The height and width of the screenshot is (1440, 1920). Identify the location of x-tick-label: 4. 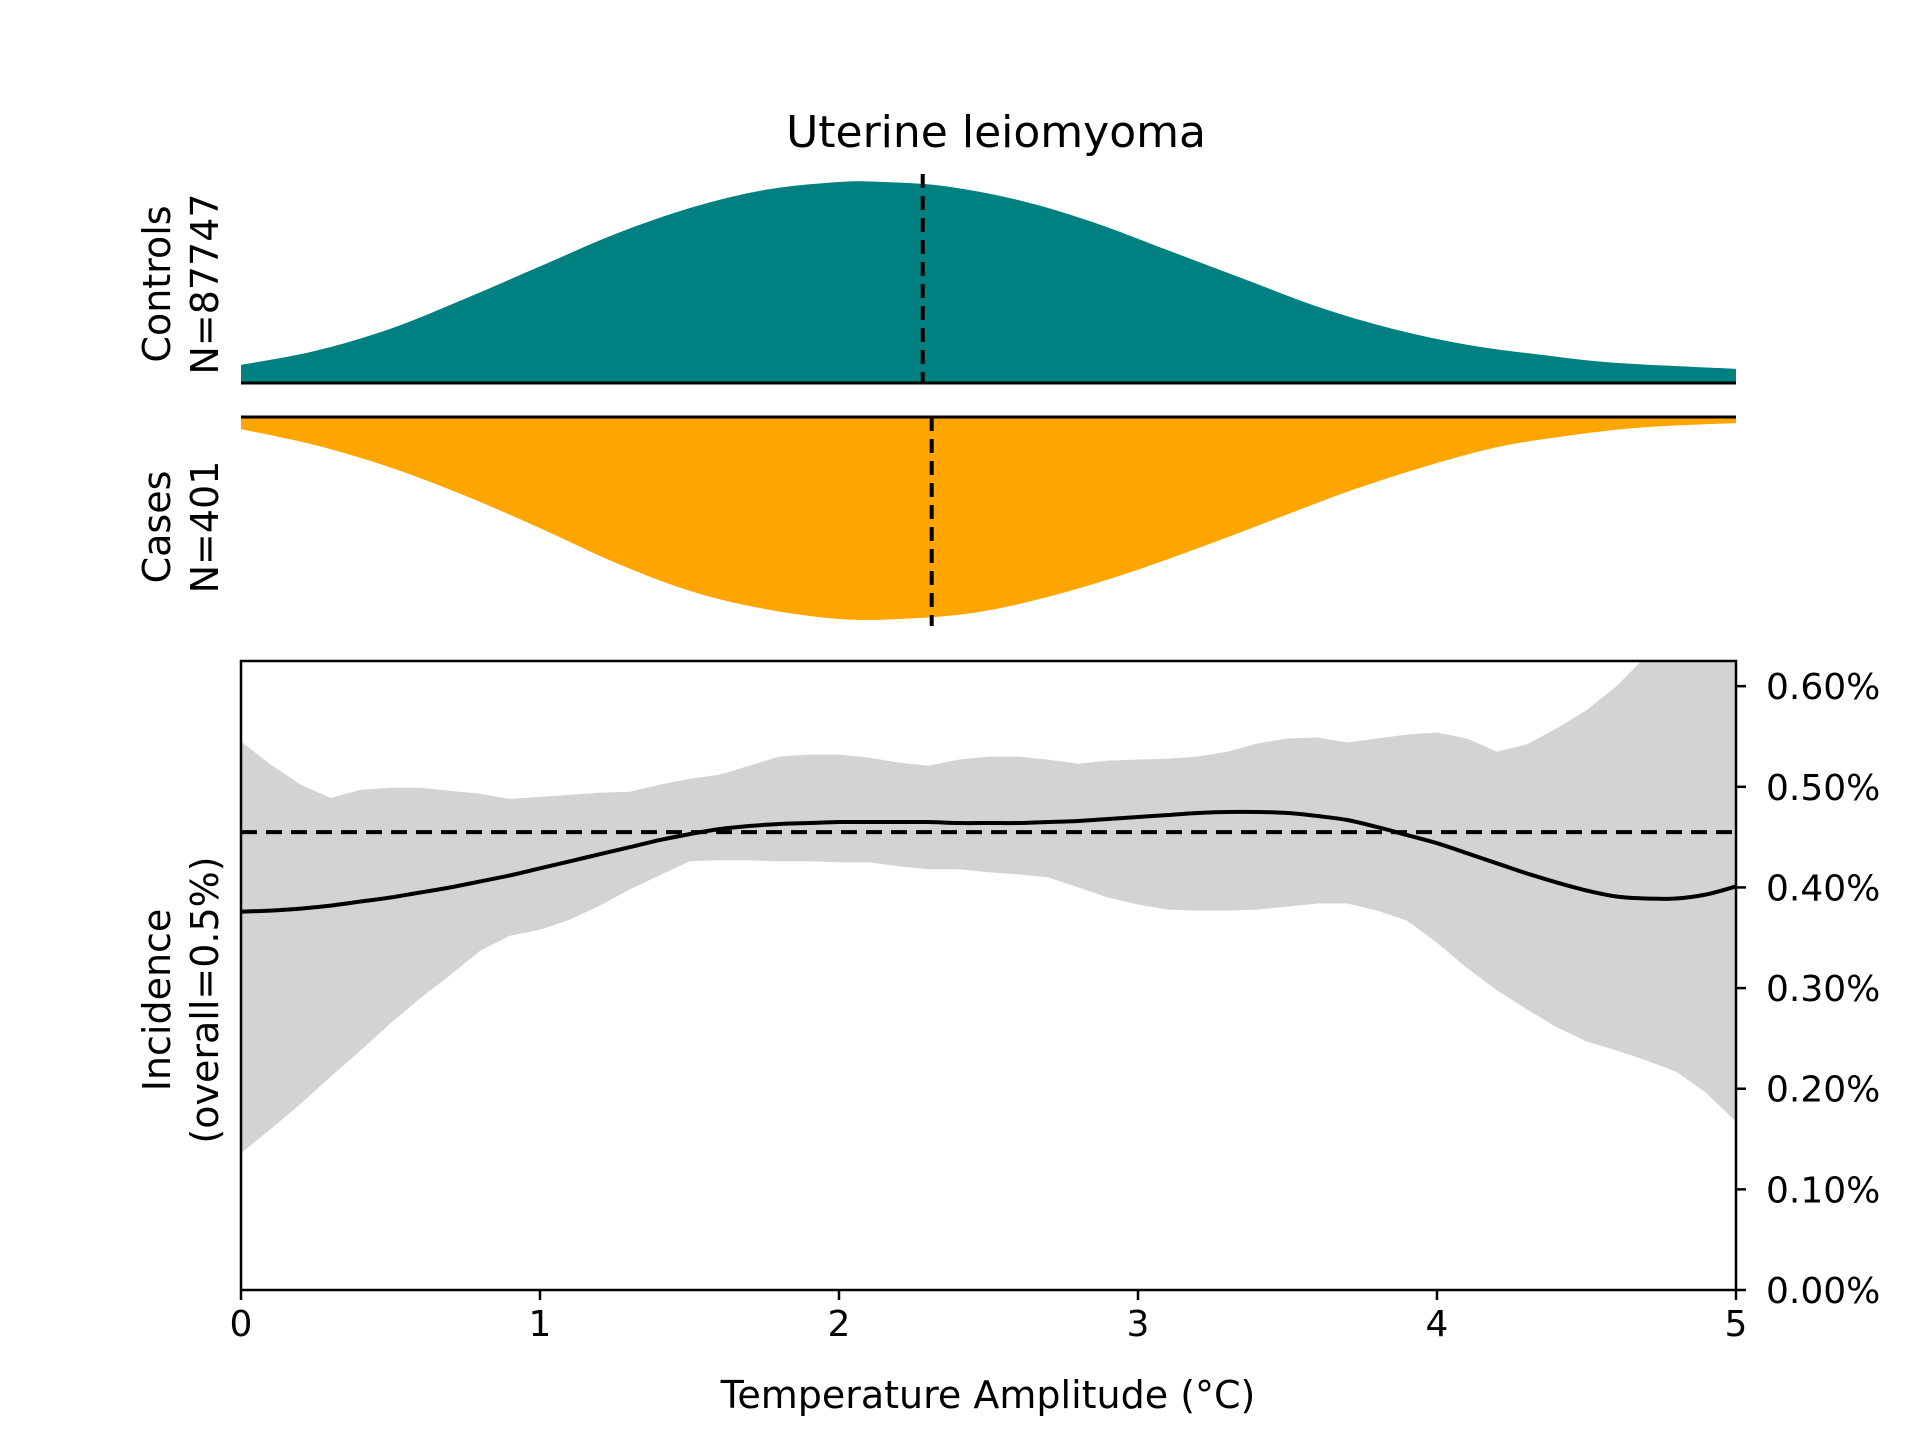
(1437, 1324).